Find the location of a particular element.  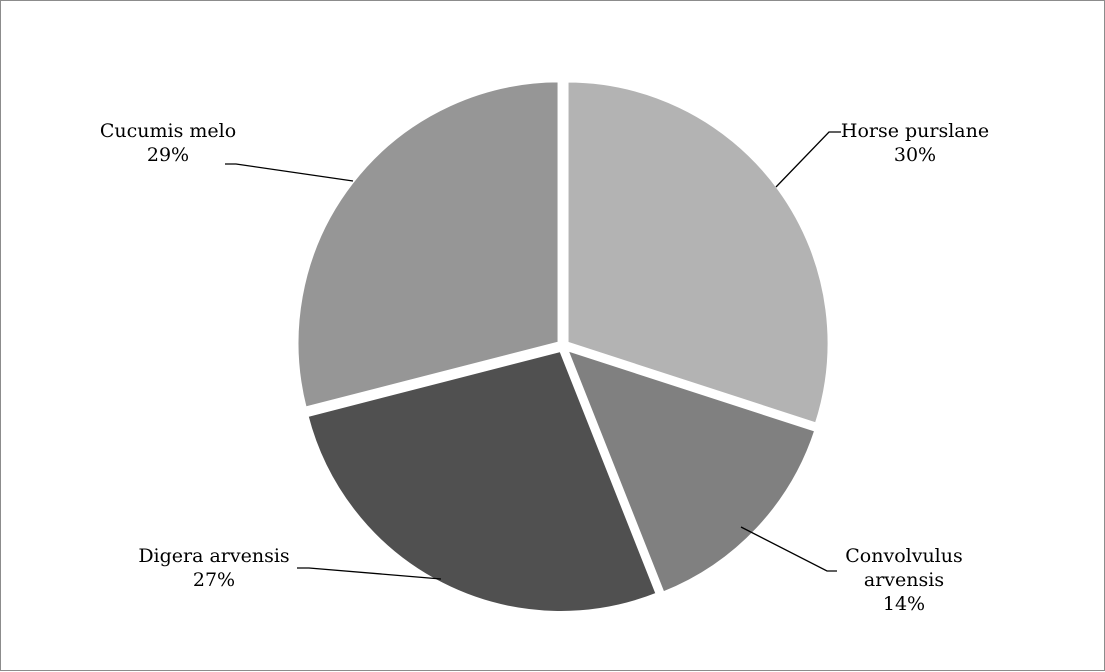

slice-value-convolvulus-arvensis: 14% is located at coordinates (904, 604).